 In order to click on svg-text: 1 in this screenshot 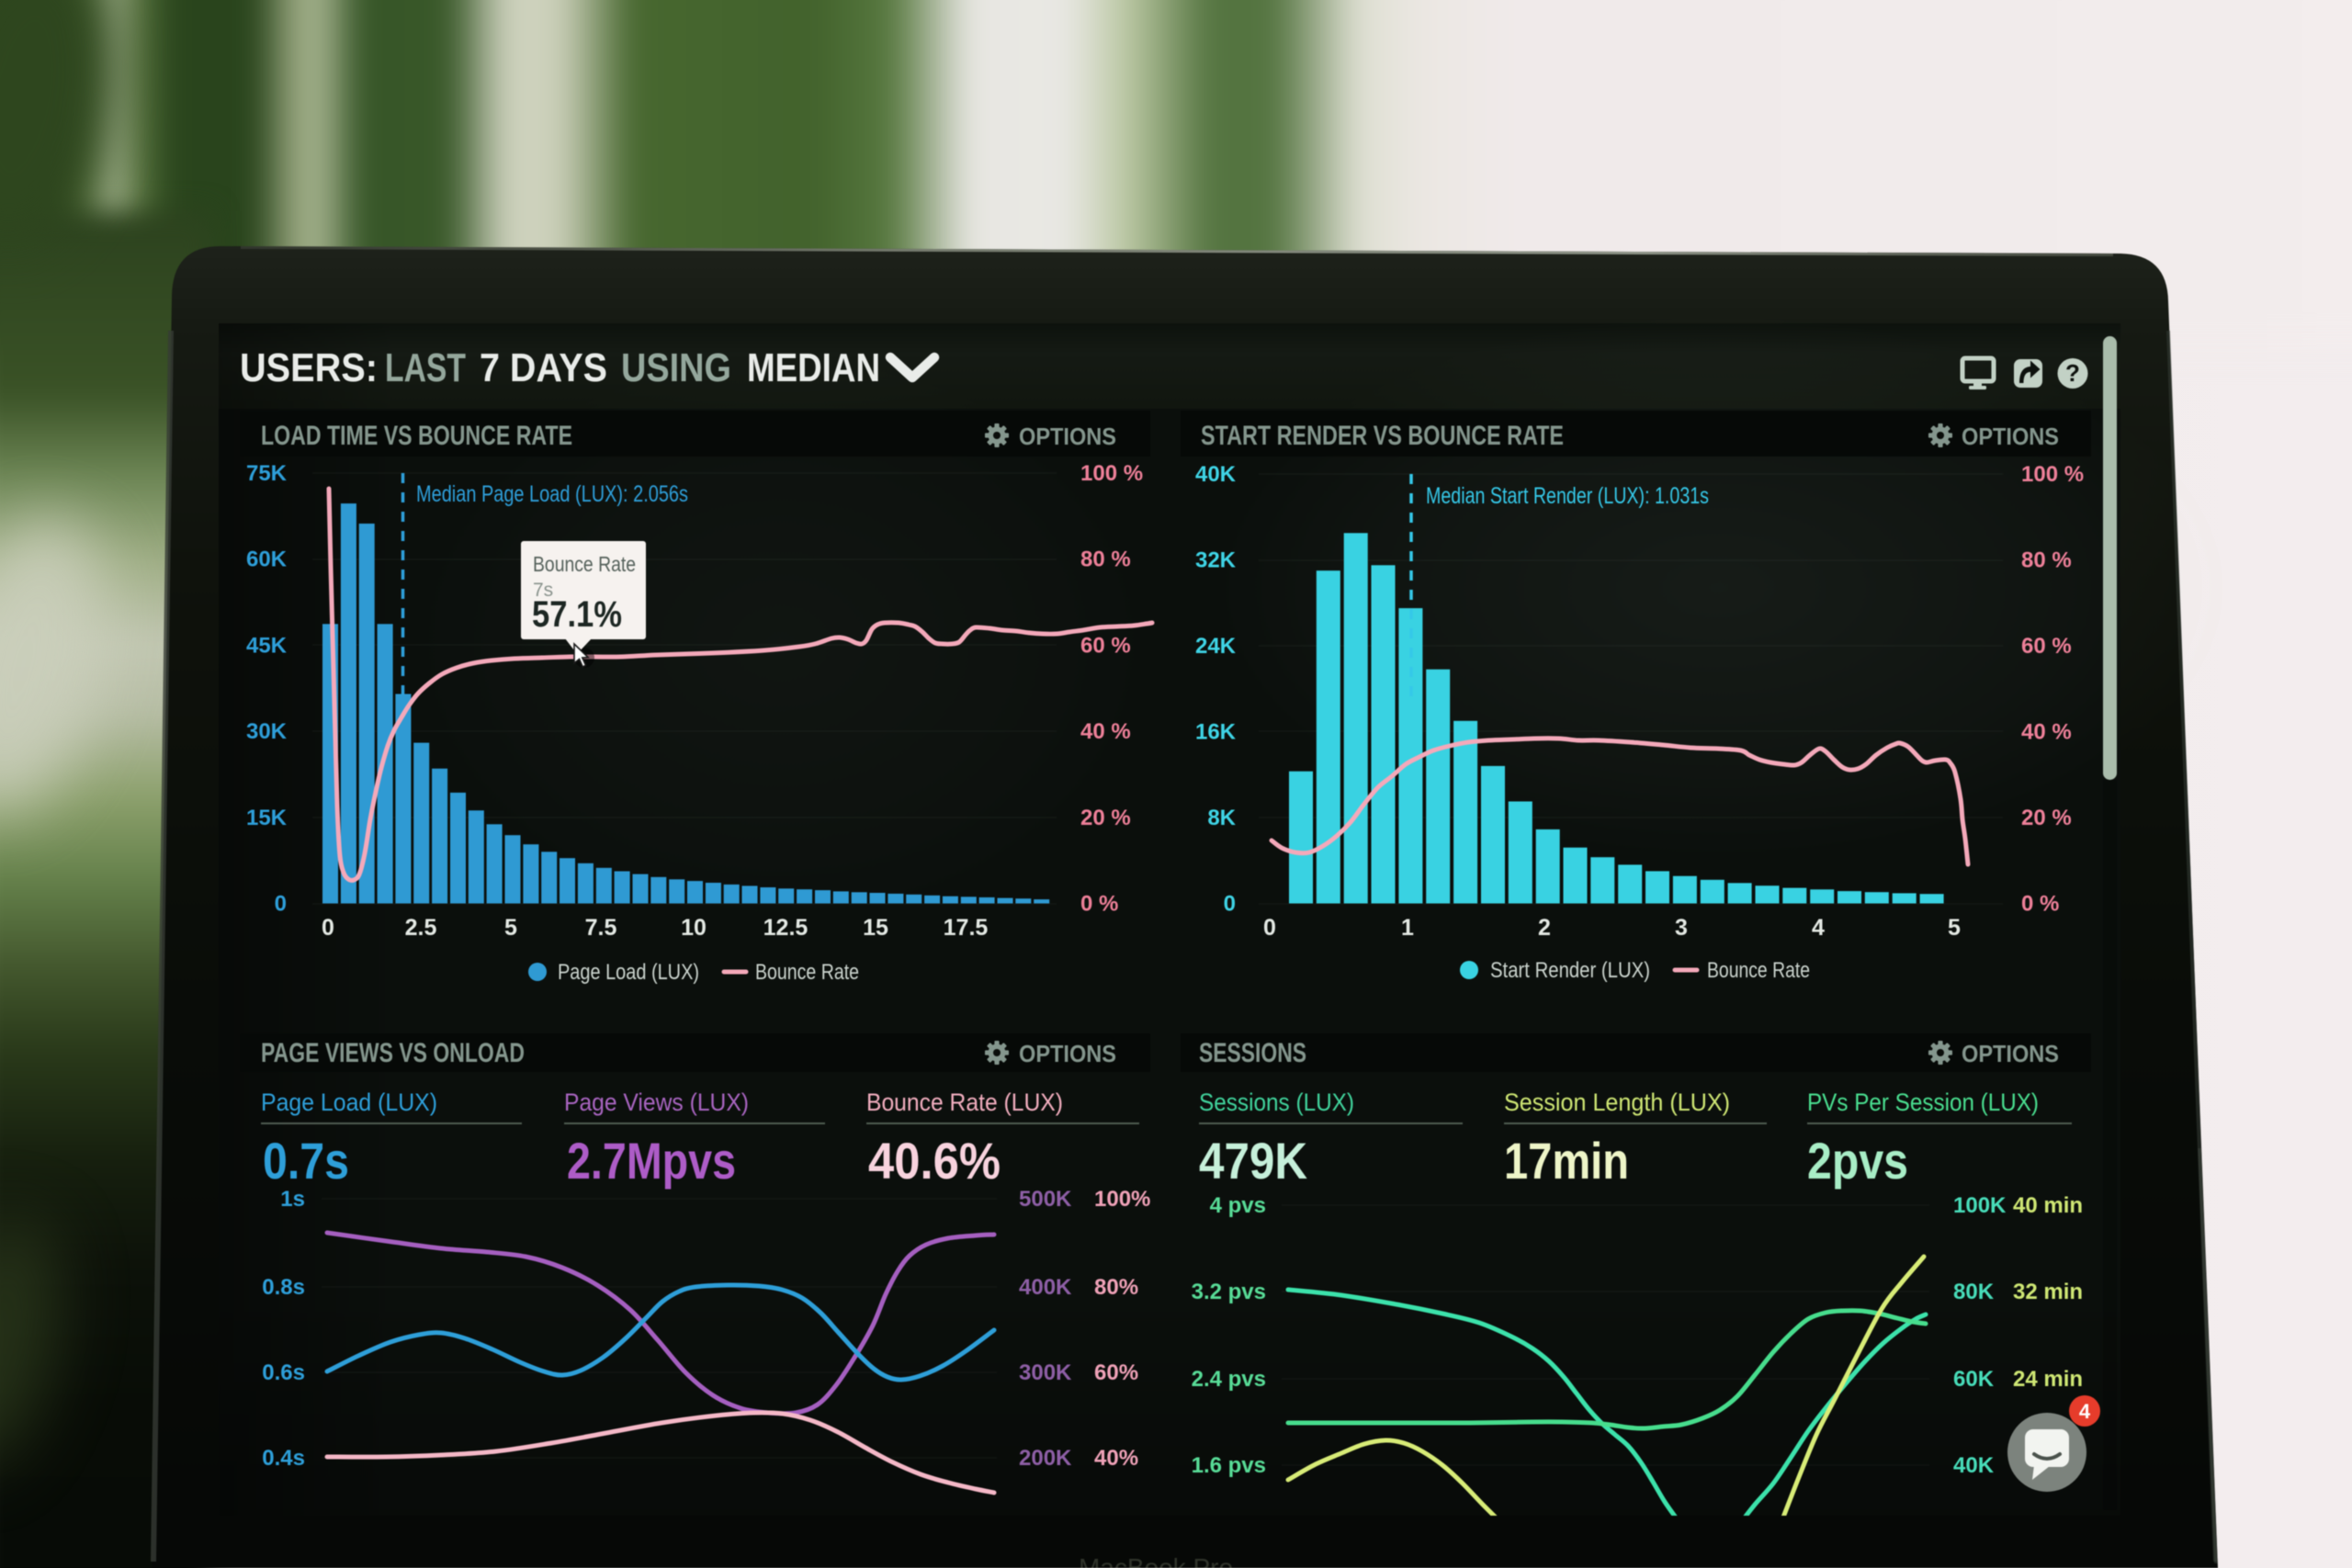, I will do `click(1408, 928)`.